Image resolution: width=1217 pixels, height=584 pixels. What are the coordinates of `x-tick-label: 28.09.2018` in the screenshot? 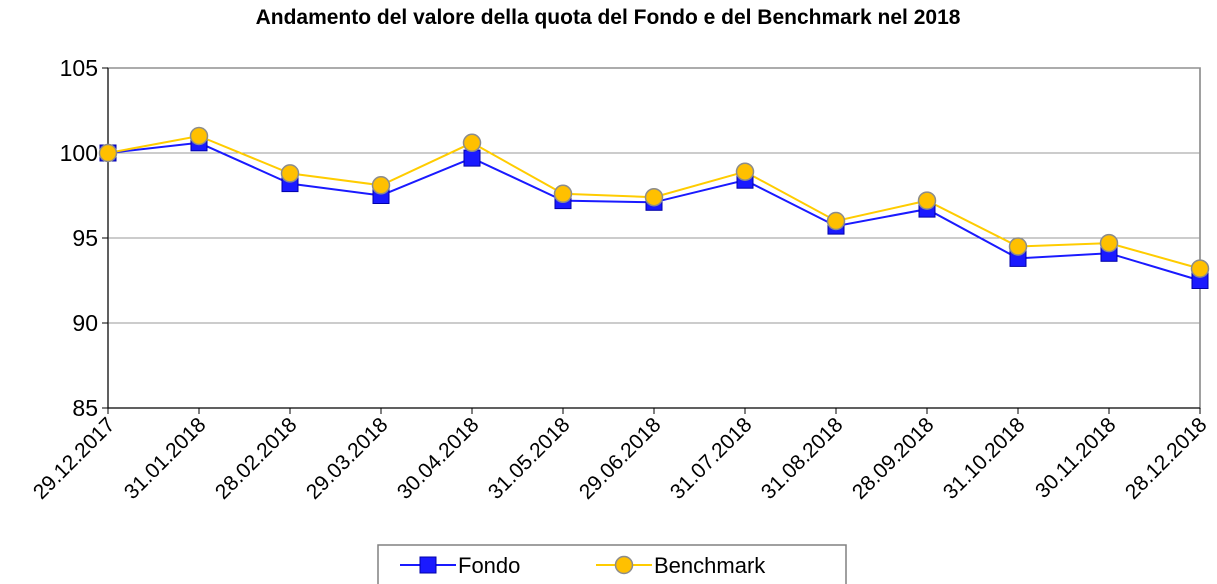 It's located at (893, 458).